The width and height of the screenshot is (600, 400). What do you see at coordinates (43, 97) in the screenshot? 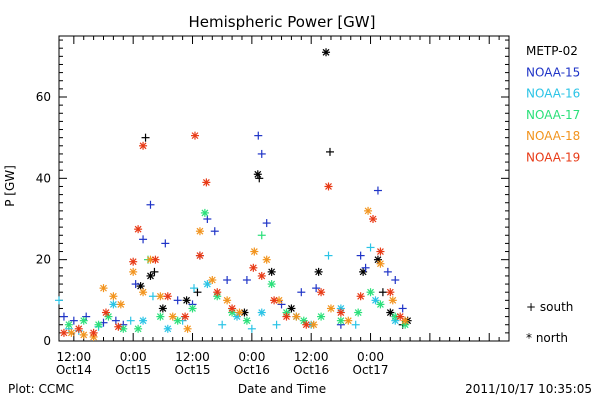
I see `y-tick-label: 60` at bounding box center [43, 97].